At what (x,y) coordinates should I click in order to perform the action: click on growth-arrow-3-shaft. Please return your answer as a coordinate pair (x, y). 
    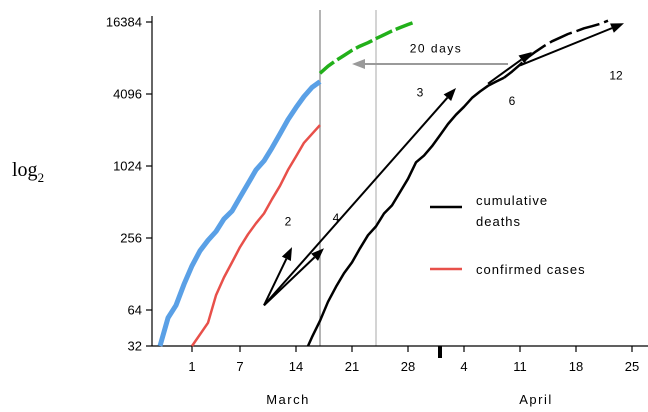
    Looking at the image, I should click on (505, 71).